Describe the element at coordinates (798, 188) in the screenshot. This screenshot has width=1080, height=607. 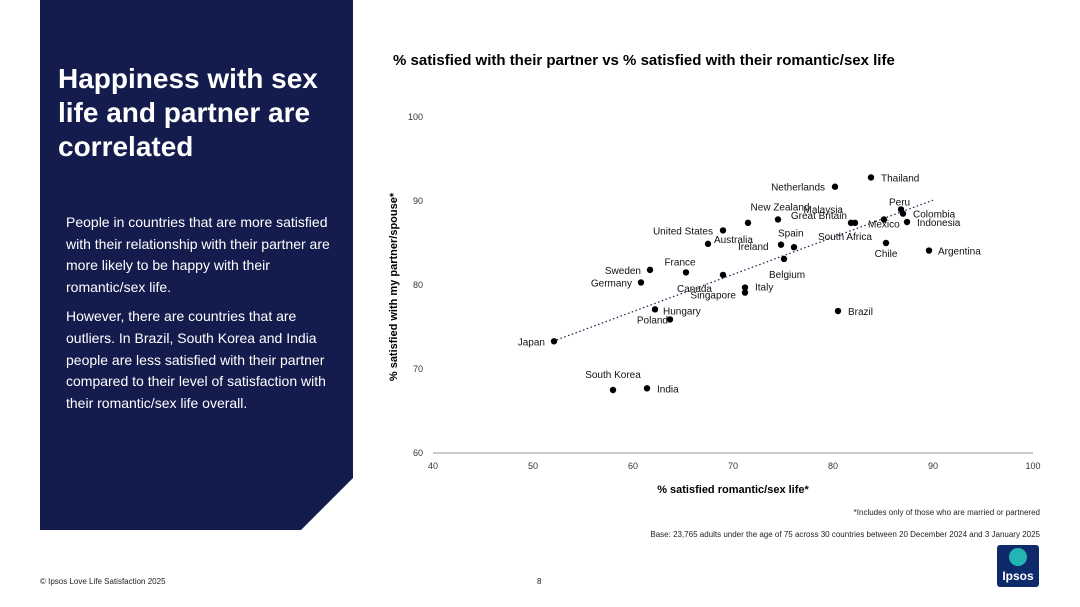
I see `point-label-netherlands: Netherlands` at that location.